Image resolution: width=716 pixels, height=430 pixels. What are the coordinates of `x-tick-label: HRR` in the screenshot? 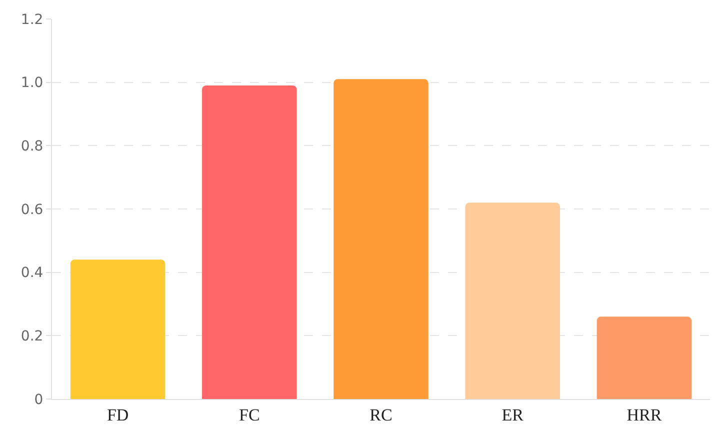 It's located at (644, 414).